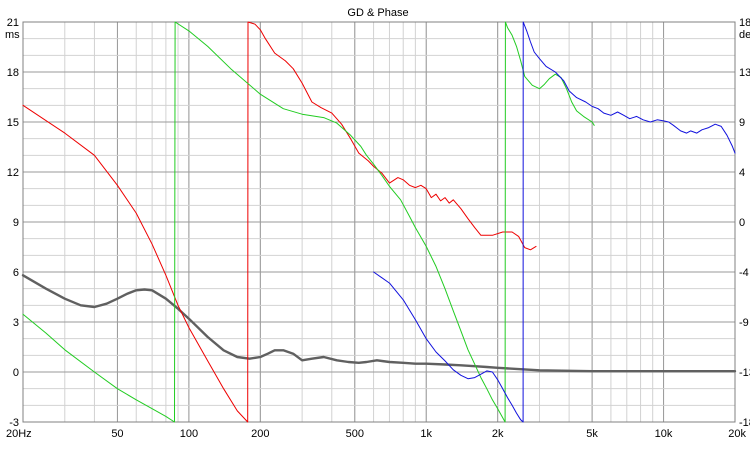 The height and width of the screenshot is (457, 750). I want to click on x-tick-label: 20Hz, so click(19, 434).